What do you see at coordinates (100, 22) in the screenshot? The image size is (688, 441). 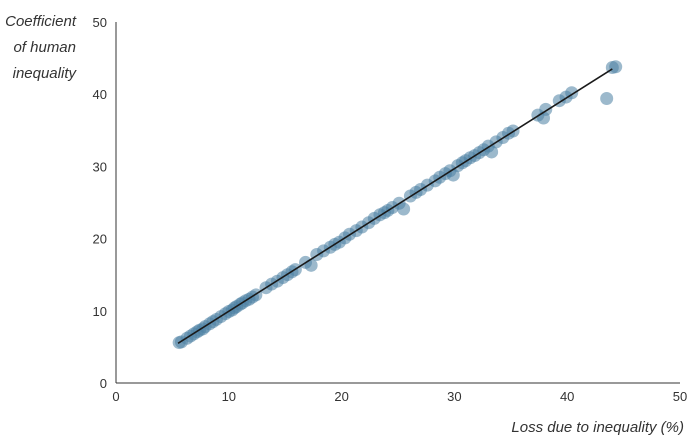 I see `y-tick-label: 50` at bounding box center [100, 22].